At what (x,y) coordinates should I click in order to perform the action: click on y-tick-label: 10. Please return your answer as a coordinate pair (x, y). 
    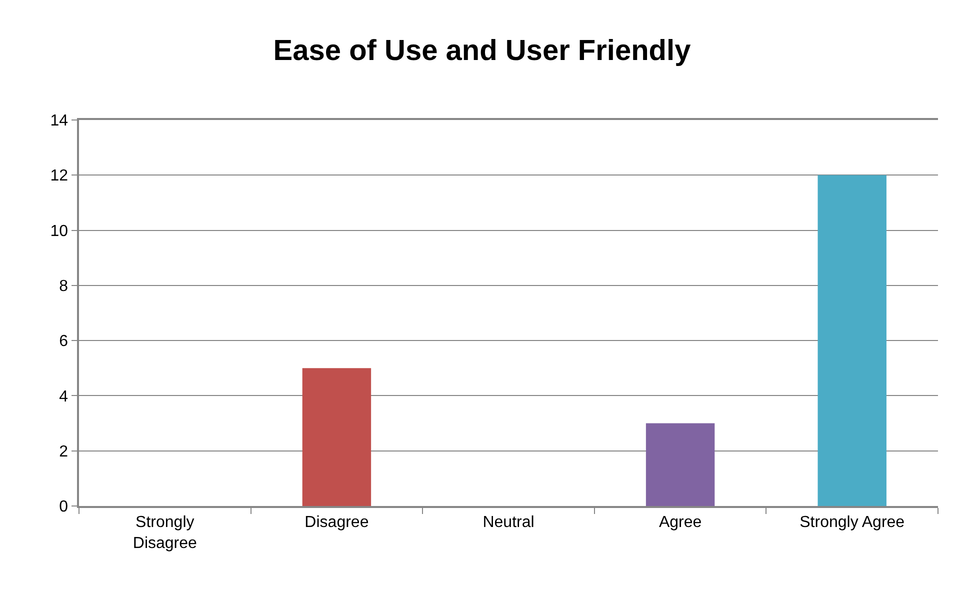
    Looking at the image, I should click on (59, 231).